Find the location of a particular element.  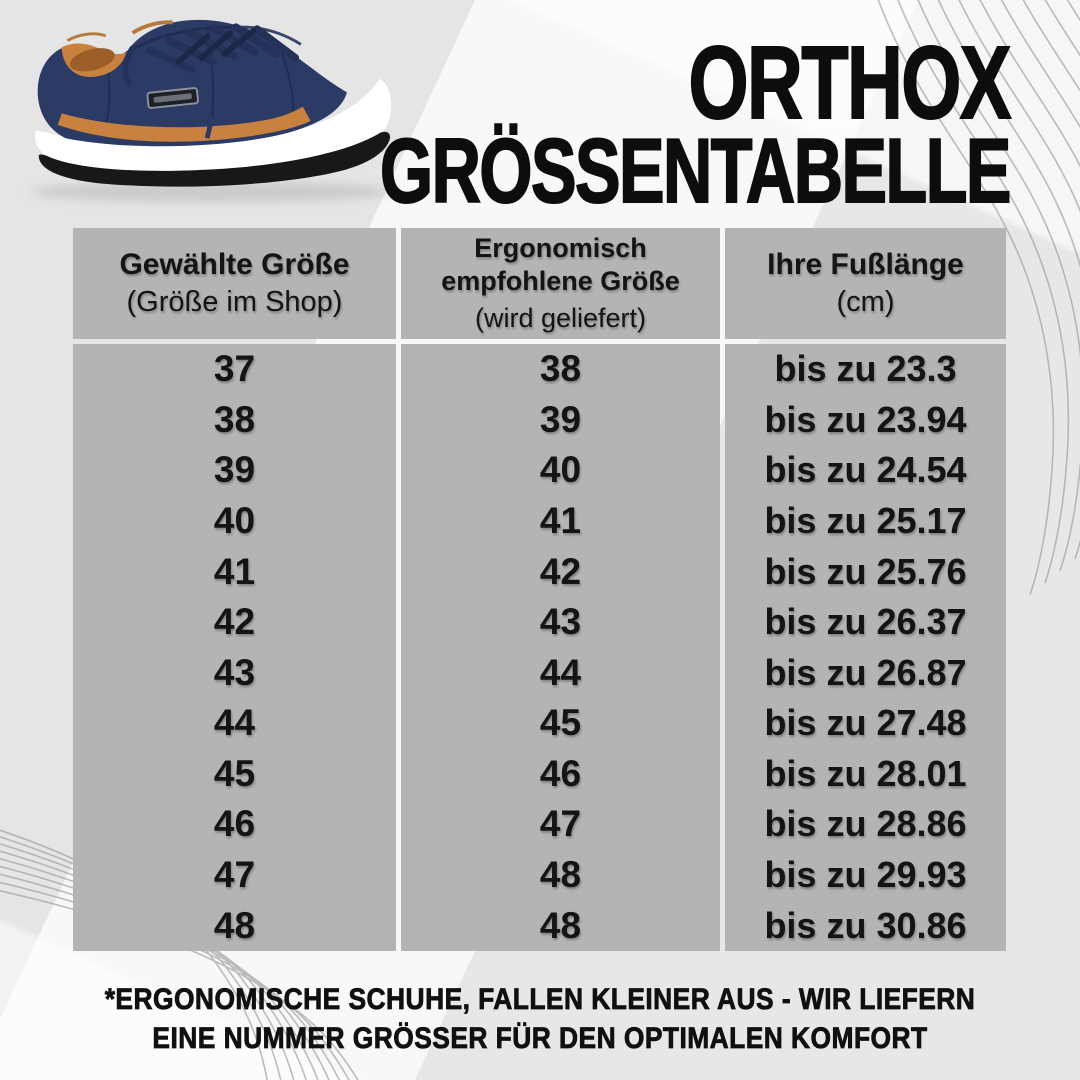

header-shop-size: Gewählte Größe (Größe im Shop) is located at coordinates (234, 283).